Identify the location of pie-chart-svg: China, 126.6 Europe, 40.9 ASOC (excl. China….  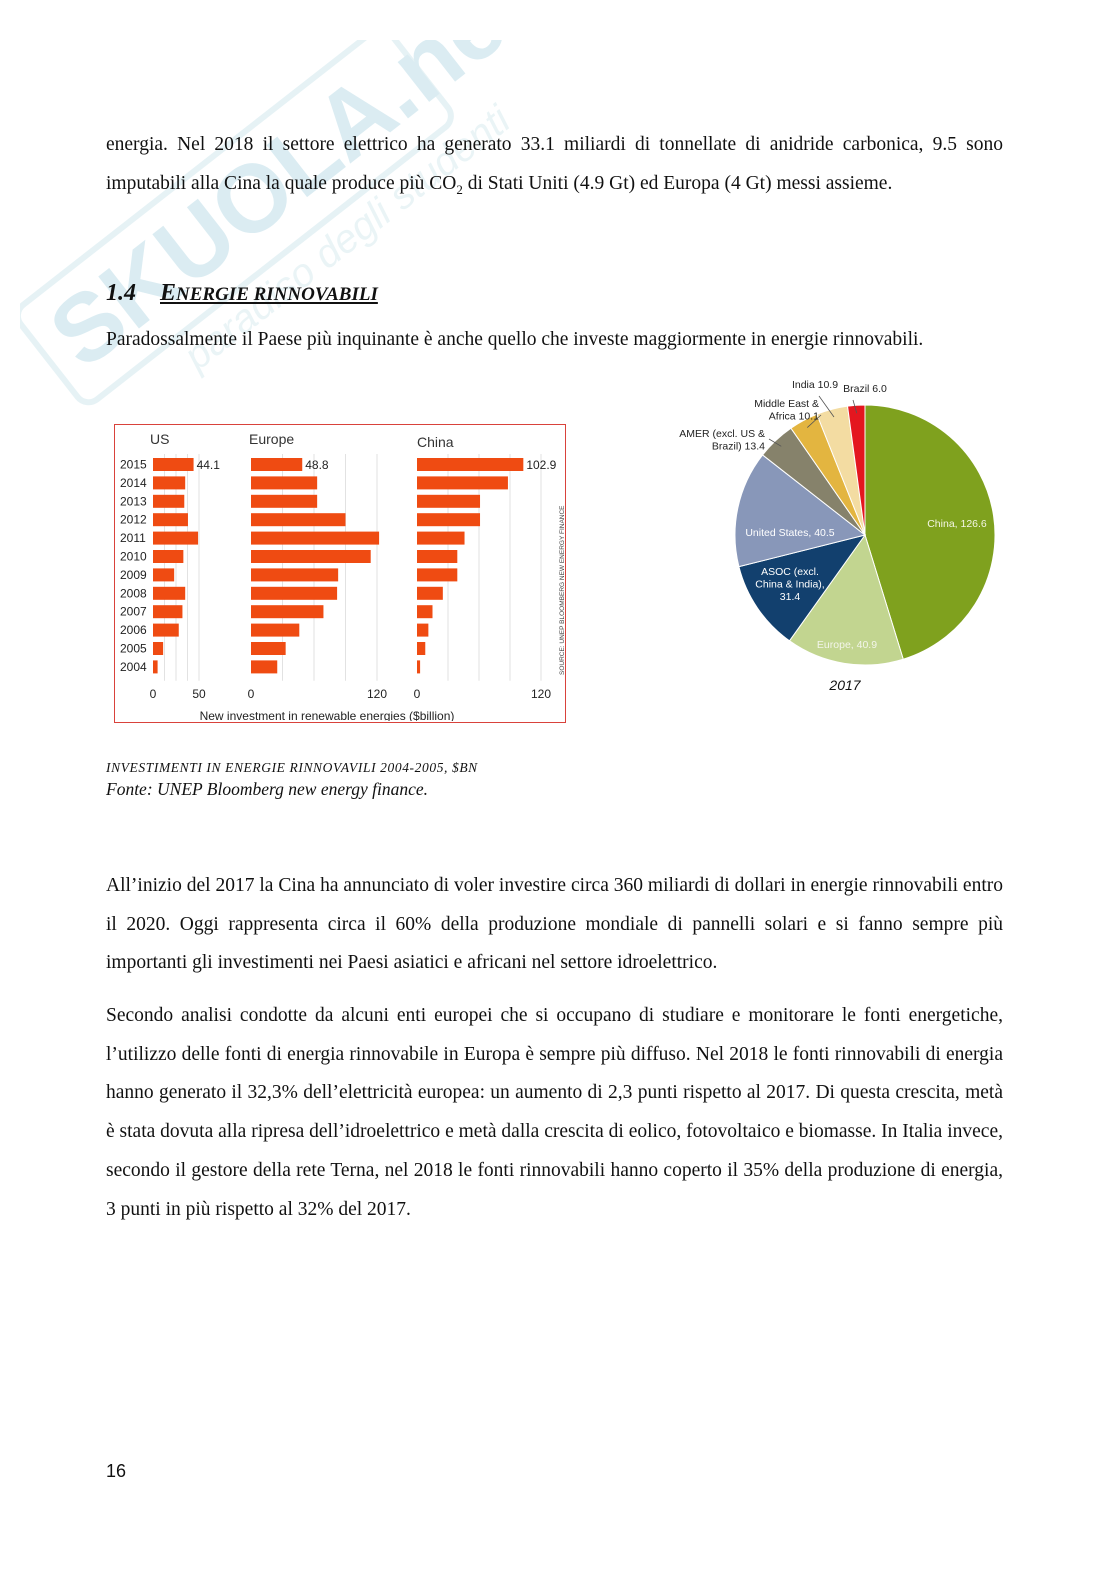
(837, 536).